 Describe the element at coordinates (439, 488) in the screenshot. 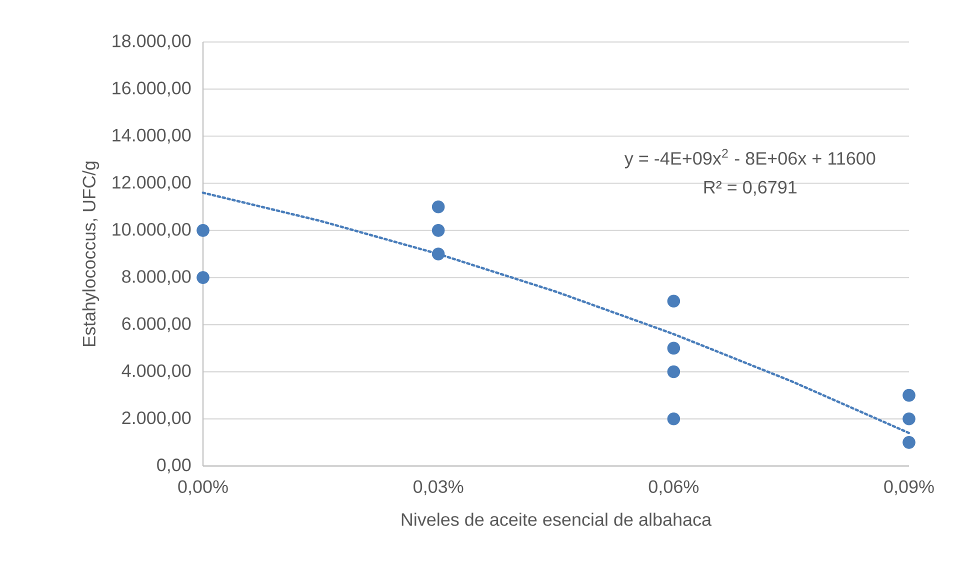

I see `x-tick-label: 0,03%` at that location.